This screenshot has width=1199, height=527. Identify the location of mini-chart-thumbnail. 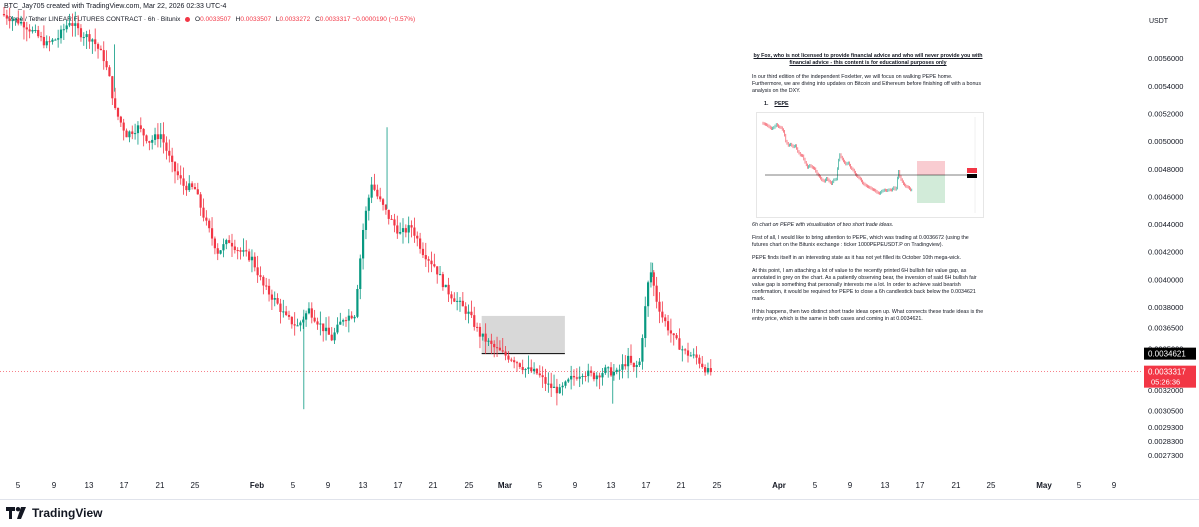
(870, 165).